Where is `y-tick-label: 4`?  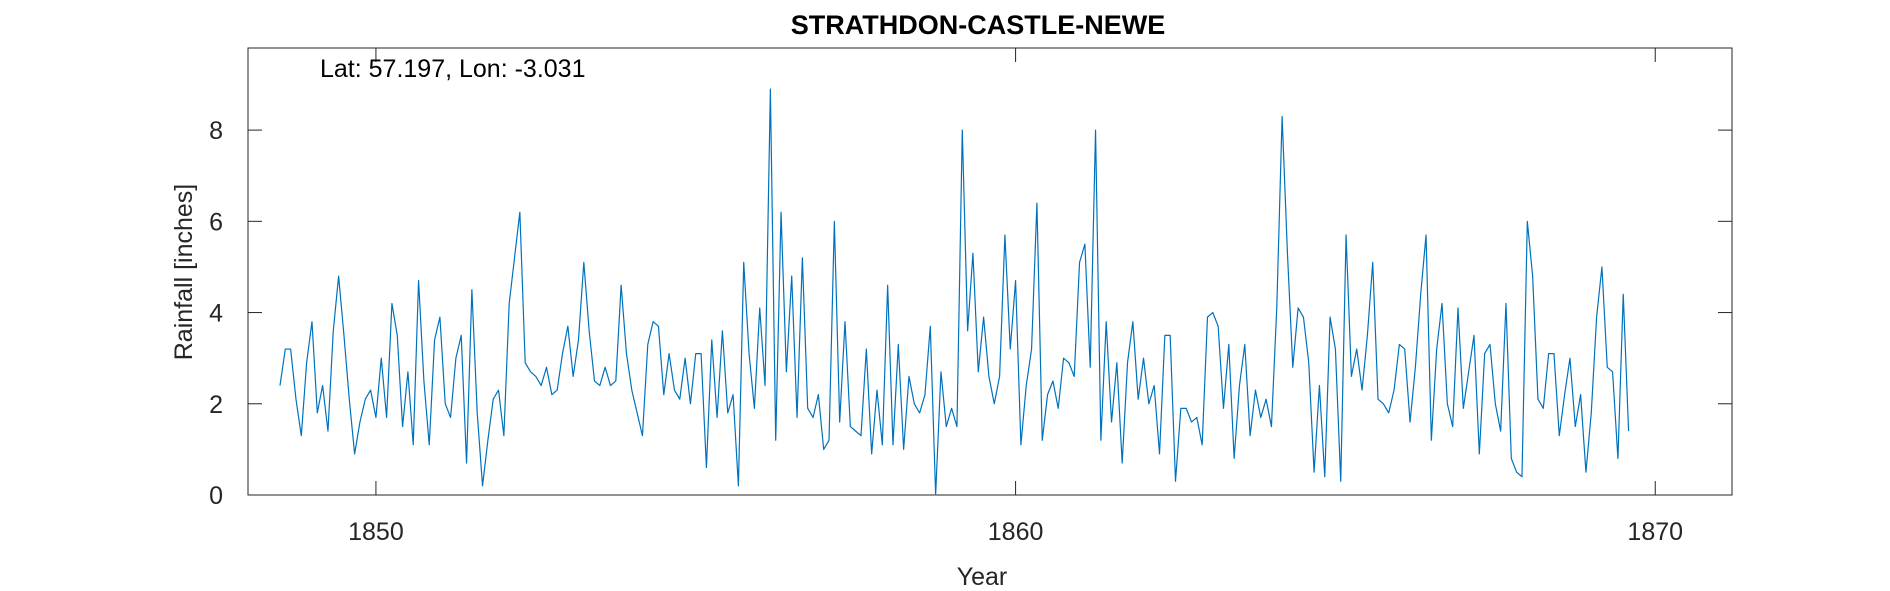
y-tick-label: 4 is located at coordinates (216, 314).